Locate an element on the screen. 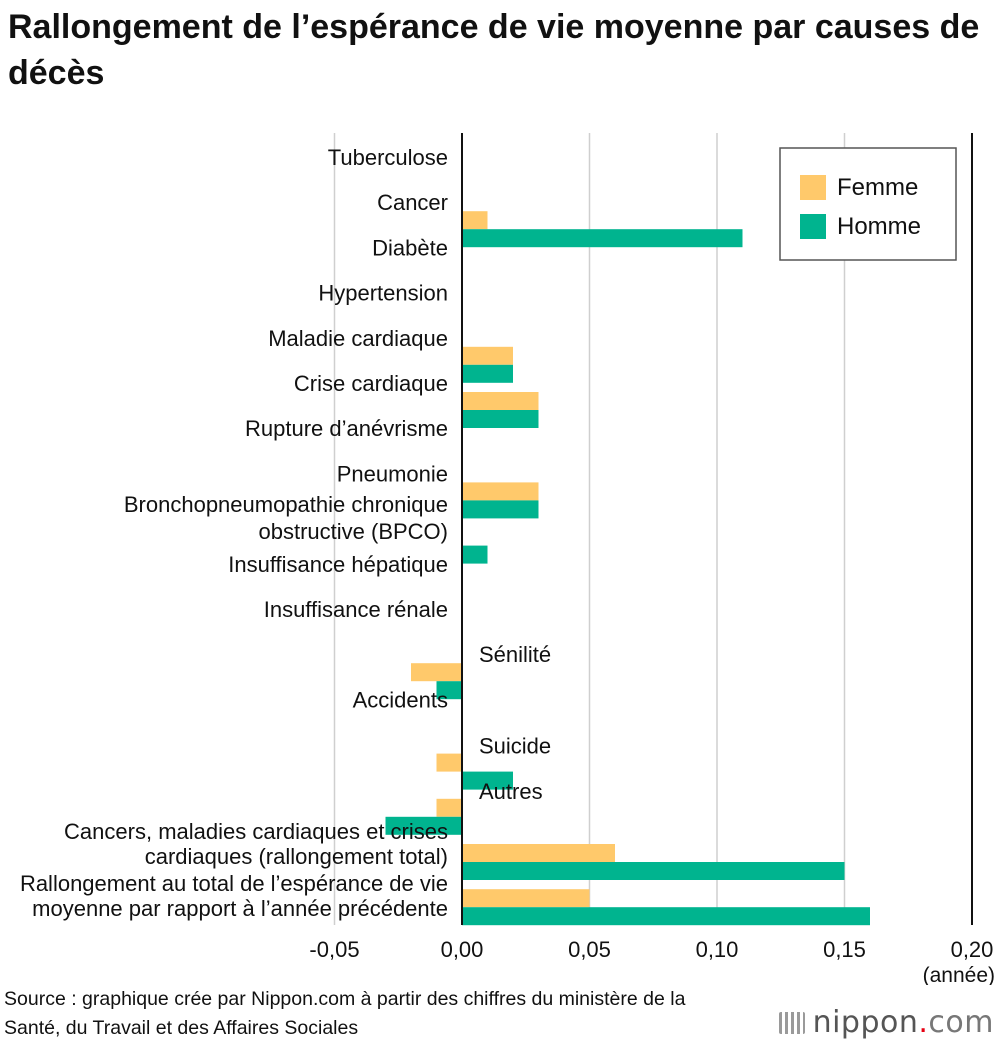  legend-swatch-homme is located at coordinates (813, 226).